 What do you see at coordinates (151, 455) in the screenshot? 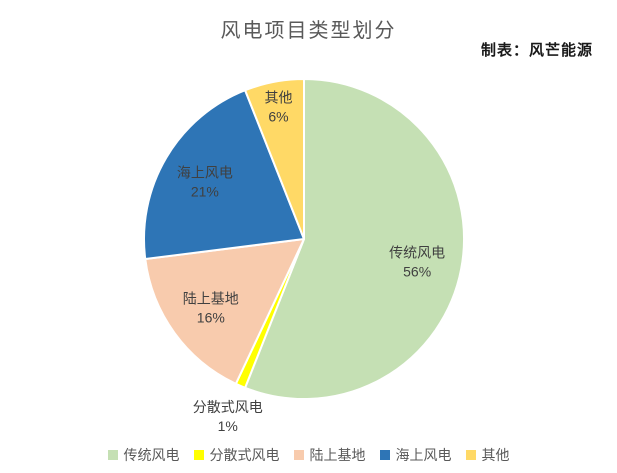
I see `legend-label: 传统风电` at bounding box center [151, 455].